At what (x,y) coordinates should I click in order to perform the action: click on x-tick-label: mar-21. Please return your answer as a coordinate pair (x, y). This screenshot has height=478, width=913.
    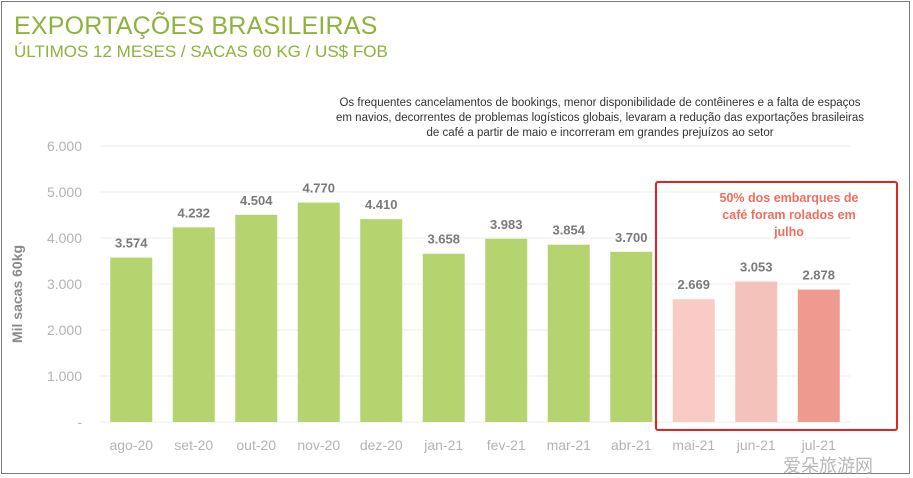
    Looking at the image, I should click on (569, 445).